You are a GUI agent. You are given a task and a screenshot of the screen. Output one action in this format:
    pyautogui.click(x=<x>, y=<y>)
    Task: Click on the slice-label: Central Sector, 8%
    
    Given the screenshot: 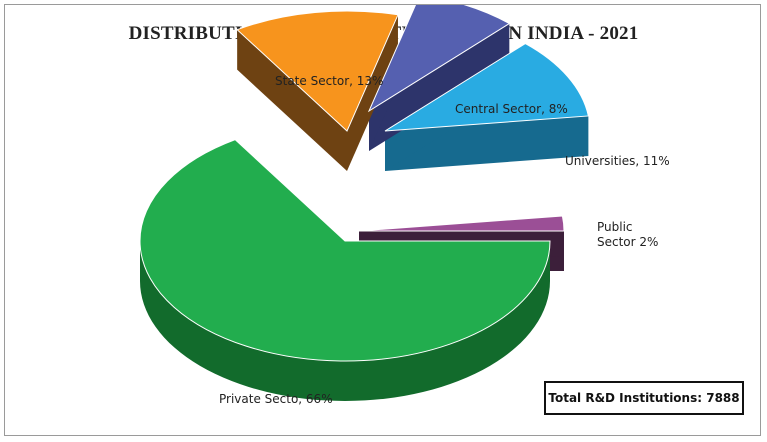 What is the action you would take?
    pyautogui.click(x=511, y=109)
    